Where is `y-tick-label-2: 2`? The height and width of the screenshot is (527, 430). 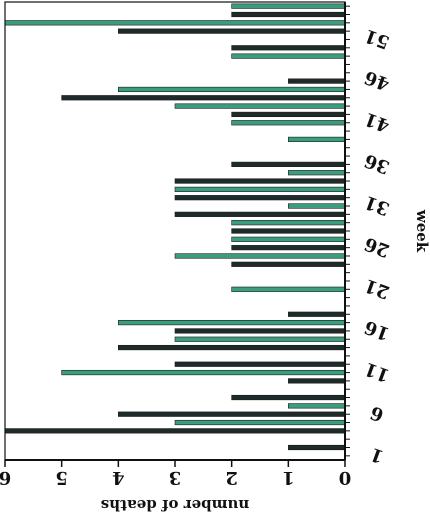
y-tick-label-2: 2 is located at coordinates (231, 477).